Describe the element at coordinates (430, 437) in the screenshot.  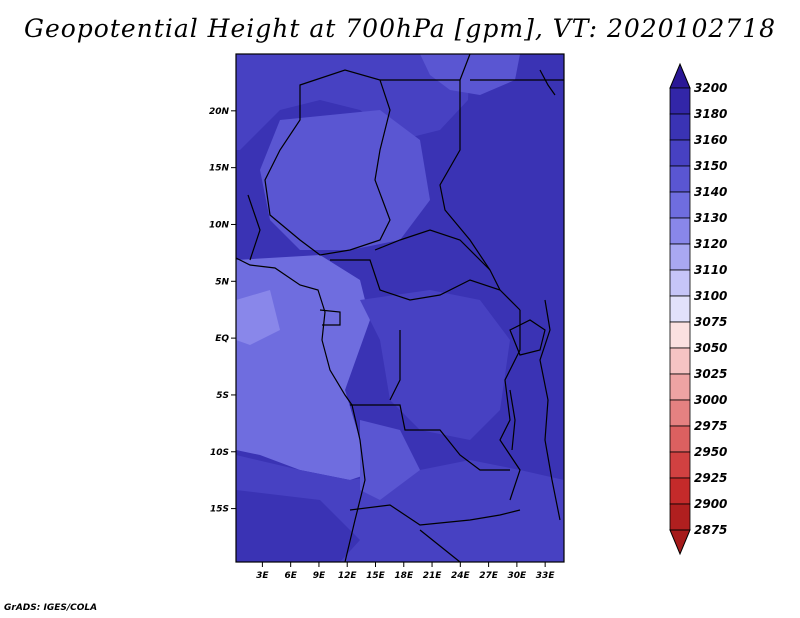
I see `border-angola-north` at that location.